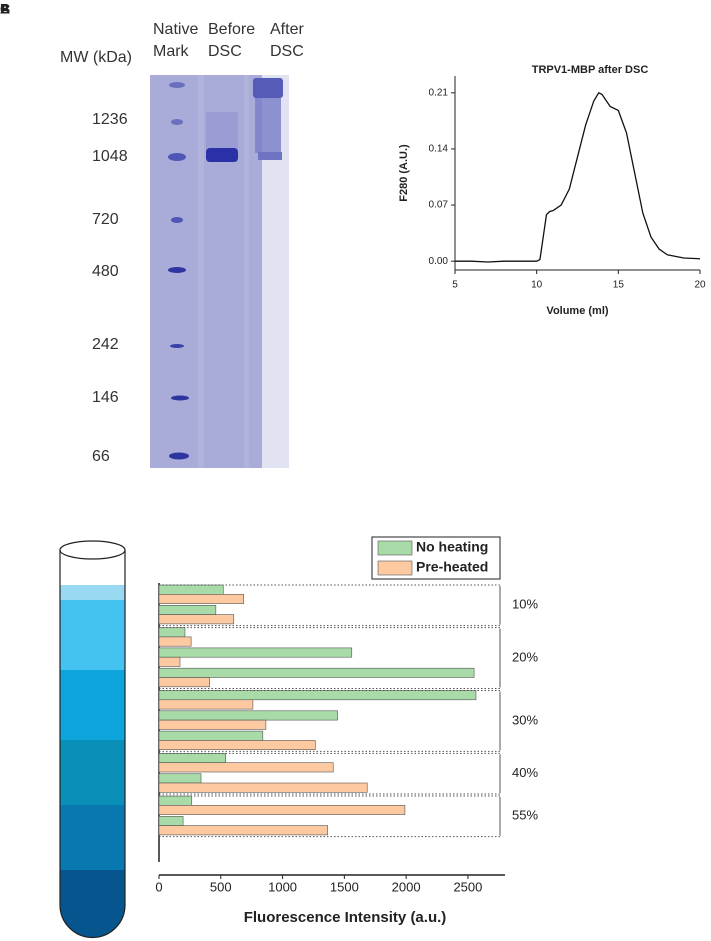 This screenshot has width=711, height=941. Describe the element at coordinates (439, 92) in the screenshot. I see `y-tick-label: 0.21` at that location.